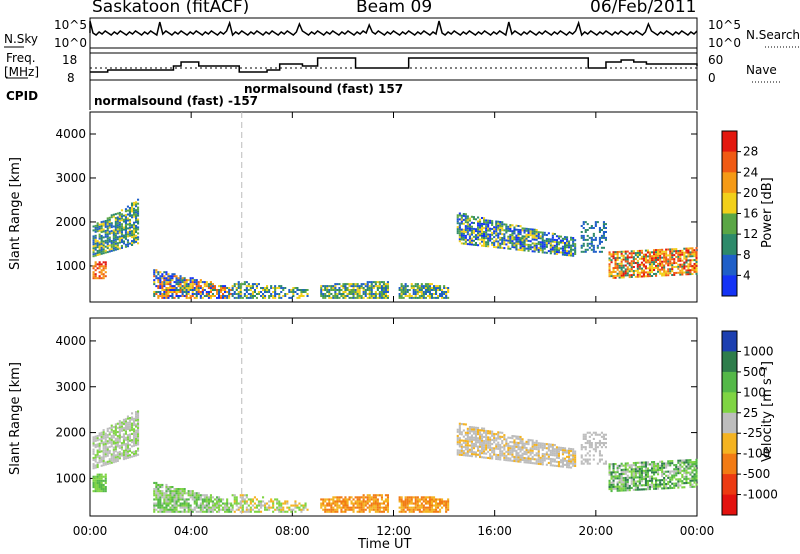 This screenshot has height=554, width=800. Describe the element at coordinates (70, 341) in the screenshot. I see `velocity-ytick-label: 4000` at that location.